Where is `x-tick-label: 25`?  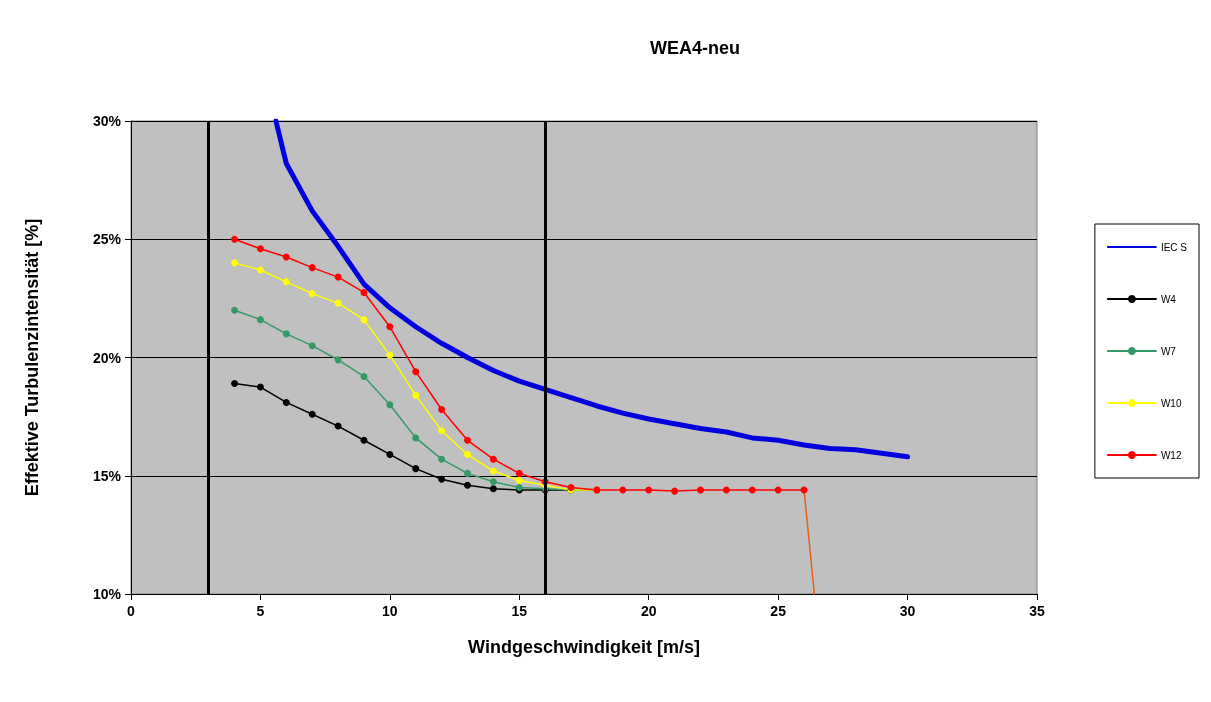 x-tick-label: 25 is located at coordinates (778, 611).